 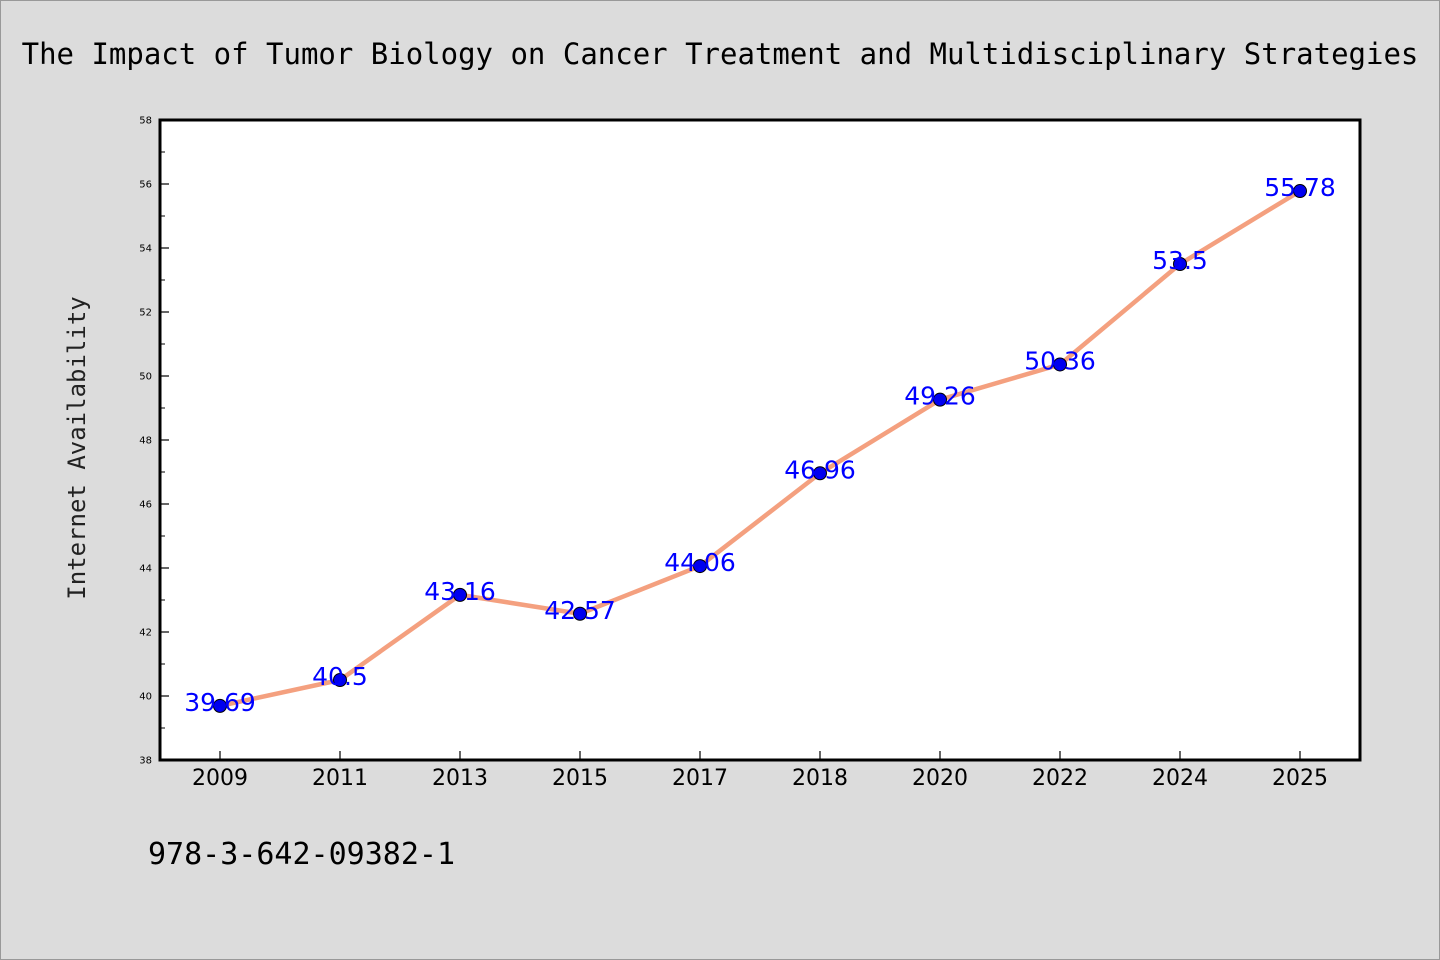 I want to click on y-axis: 38 40 42 44 46 48 50 52 54 56 58, so click(x=154, y=441).